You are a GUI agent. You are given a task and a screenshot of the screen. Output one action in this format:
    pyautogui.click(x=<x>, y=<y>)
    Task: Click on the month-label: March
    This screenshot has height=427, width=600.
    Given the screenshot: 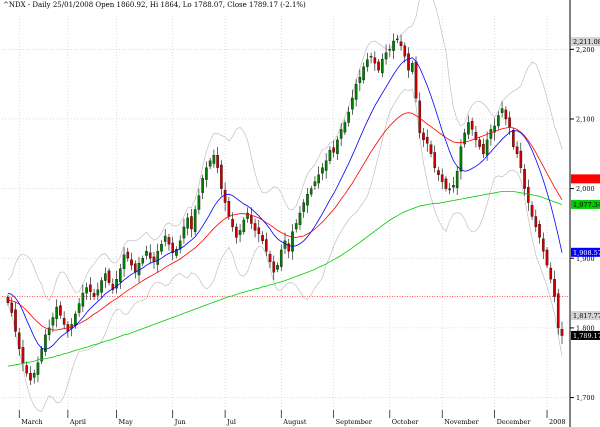 What is the action you would take?
    pyautogui.click(x=31, y=422)
    